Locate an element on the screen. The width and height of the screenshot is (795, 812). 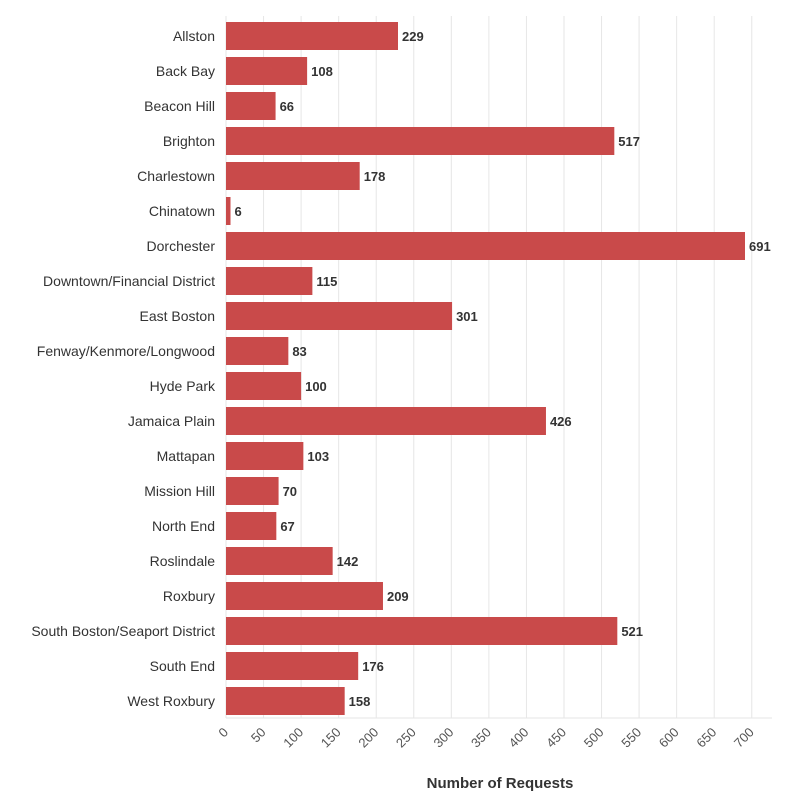
value-label: 521 is located at coordinates (632, 631).